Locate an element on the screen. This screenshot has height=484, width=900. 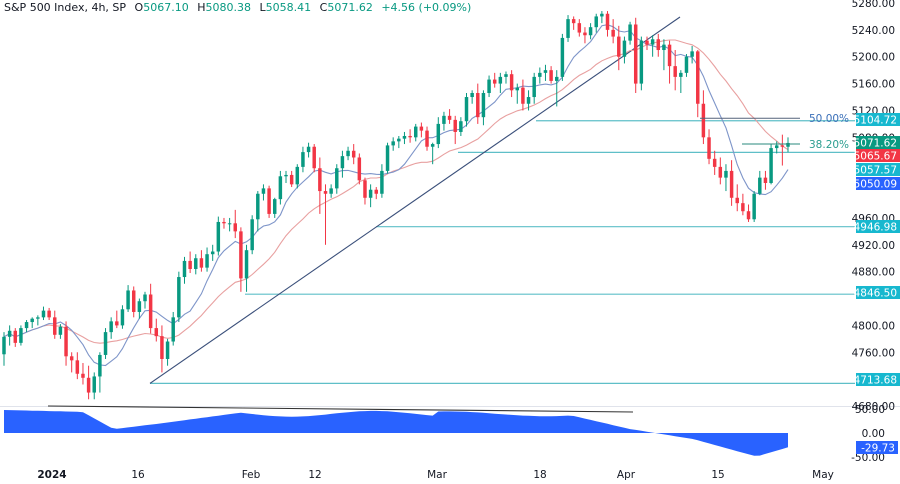
open-label: O is located at coordinates (139, 7).